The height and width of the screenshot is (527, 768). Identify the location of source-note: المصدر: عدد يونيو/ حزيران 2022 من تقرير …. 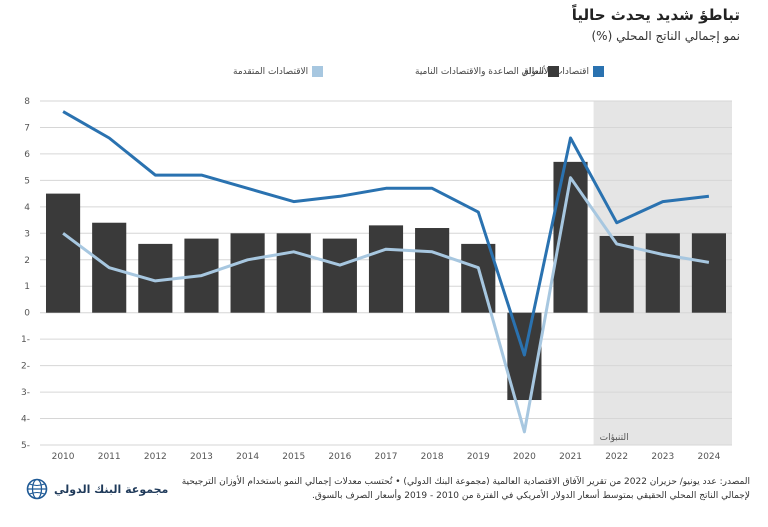
(455, 489).